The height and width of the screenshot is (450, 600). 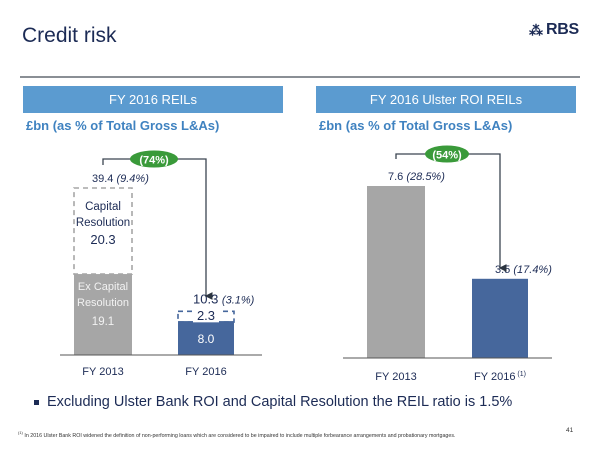 I want to click on segment-label: 8.0, so click(x=206, y=339).